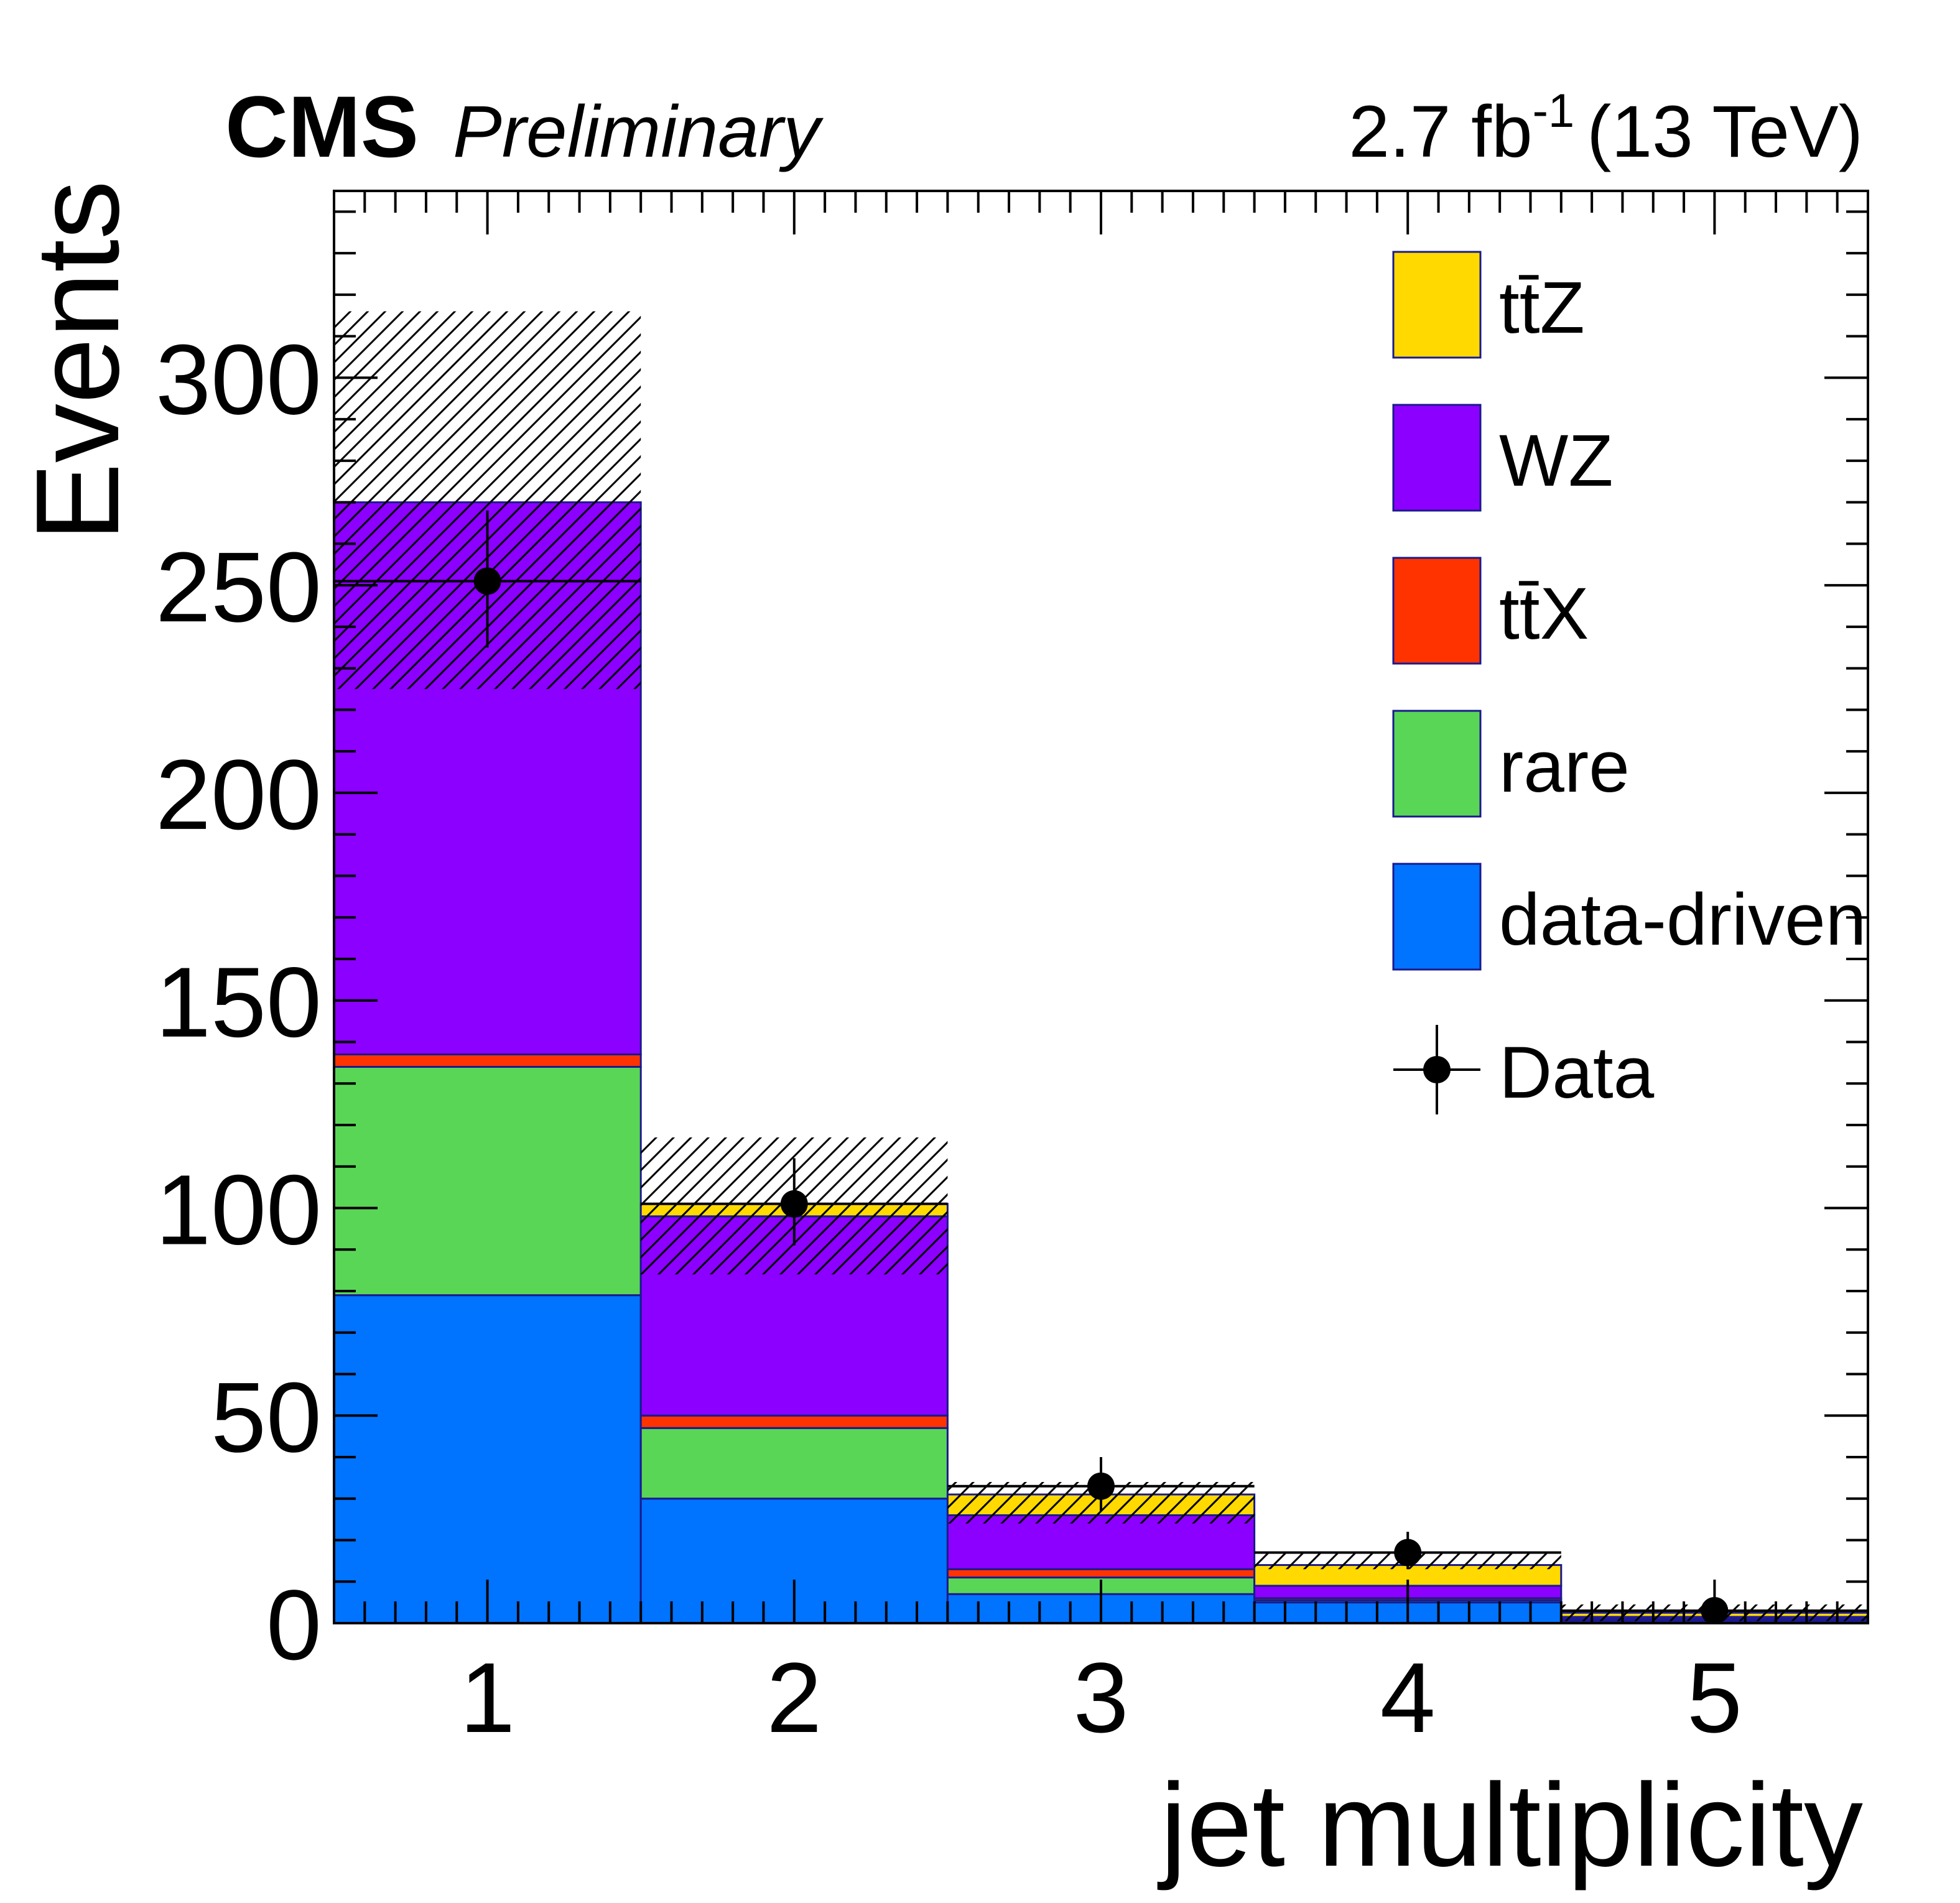 This screenshot has width=1960, height=1903. Describe the element at coordinates (1437, 305) in the screenshot. I see `legend-swatch-ttZ` at that location.